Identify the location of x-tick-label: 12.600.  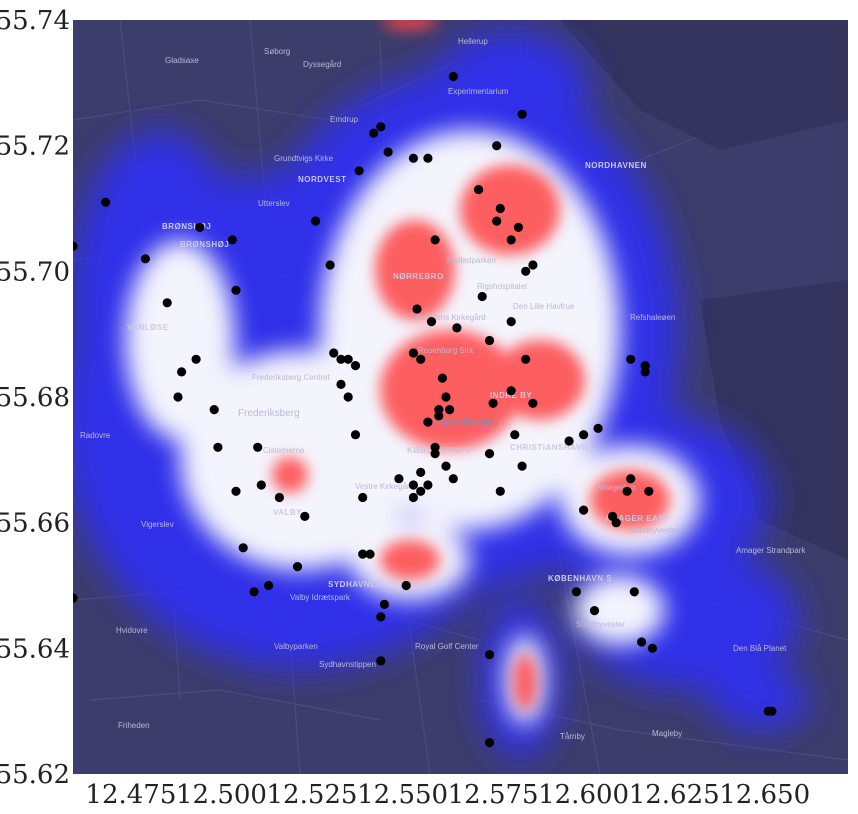
(583, 795).